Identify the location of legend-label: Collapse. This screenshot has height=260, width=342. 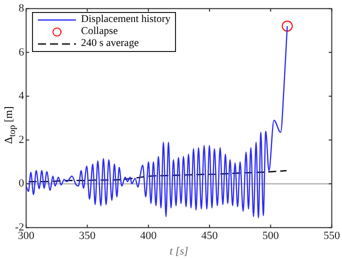
(99, 32).